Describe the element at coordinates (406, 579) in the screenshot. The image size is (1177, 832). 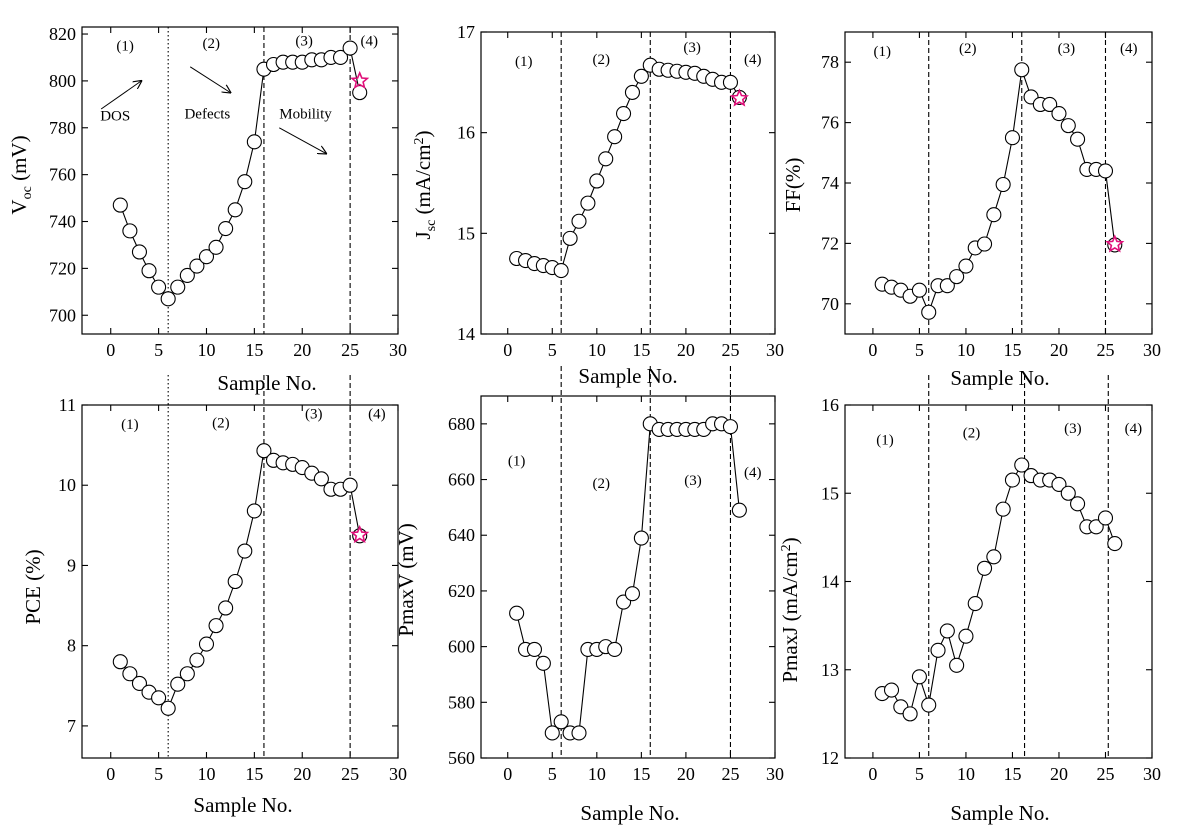
I see `ylabel-pmaxv: PmaxV (mV)` at that location.